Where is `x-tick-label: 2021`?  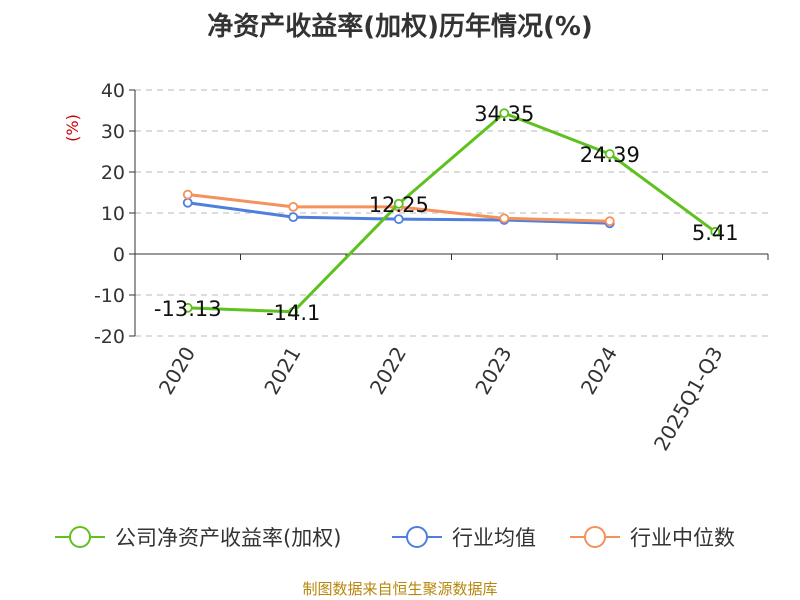
x-tick-label: 2021 is located at coordinates (282, 371).